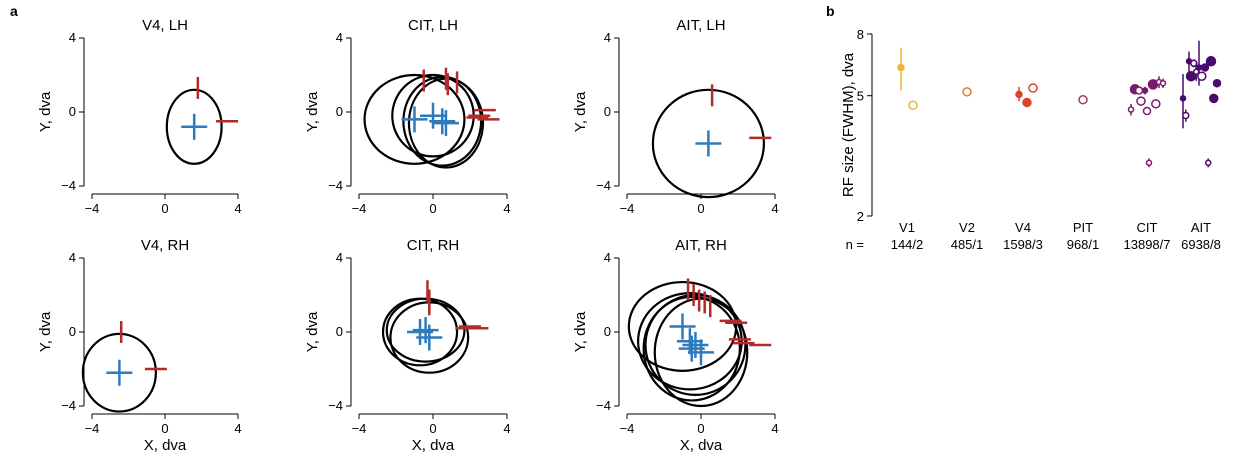 Image resolution: width=1240 pixels, height=473 pixels. What do you see at coordinates (433, 245) in the screenshot?
I see `panel-title: CIT, RH` at bounding box center [433, 245].